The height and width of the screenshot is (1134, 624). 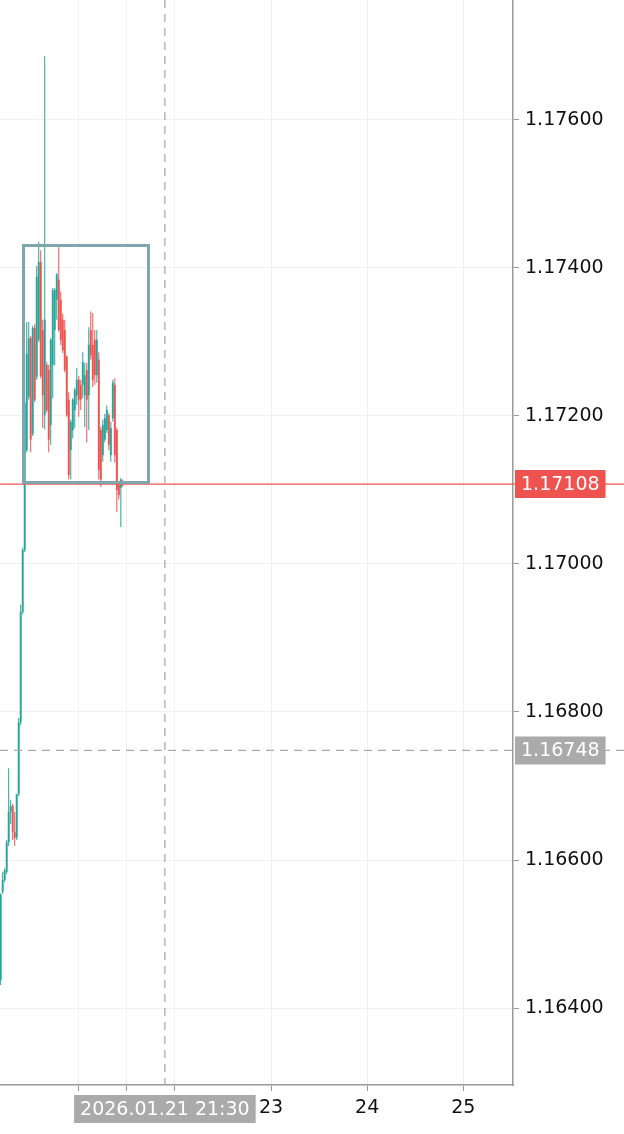 What do you see at coordinates (165, 1107) in the screenshot?
I see `ref-line-label: 2026.01.21 21:30` at bounding box center [165, 1107].